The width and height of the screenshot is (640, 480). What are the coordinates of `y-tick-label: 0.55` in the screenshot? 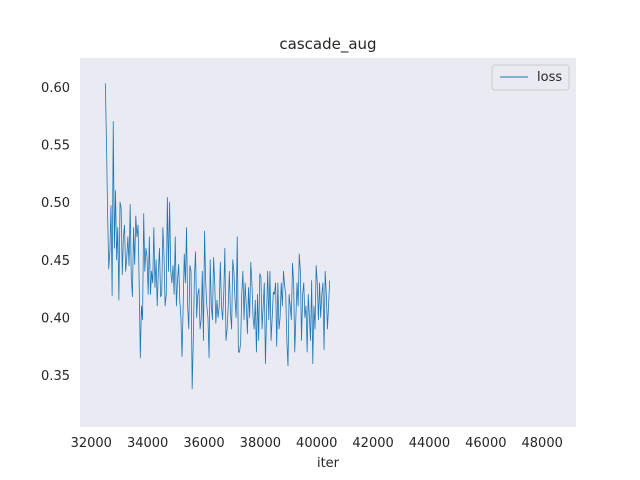 It's located at (55, 145).